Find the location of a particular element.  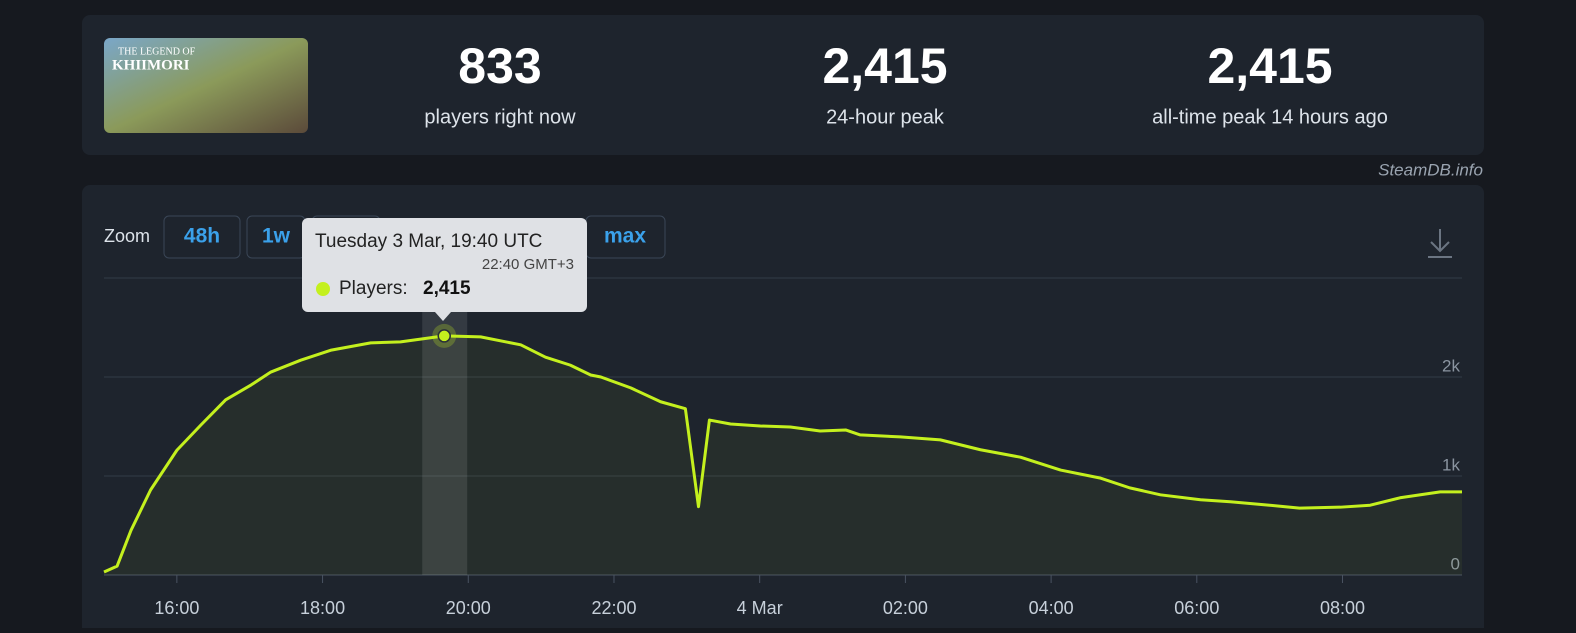

zoom-button-label: max is located at coordinates (625, 236).